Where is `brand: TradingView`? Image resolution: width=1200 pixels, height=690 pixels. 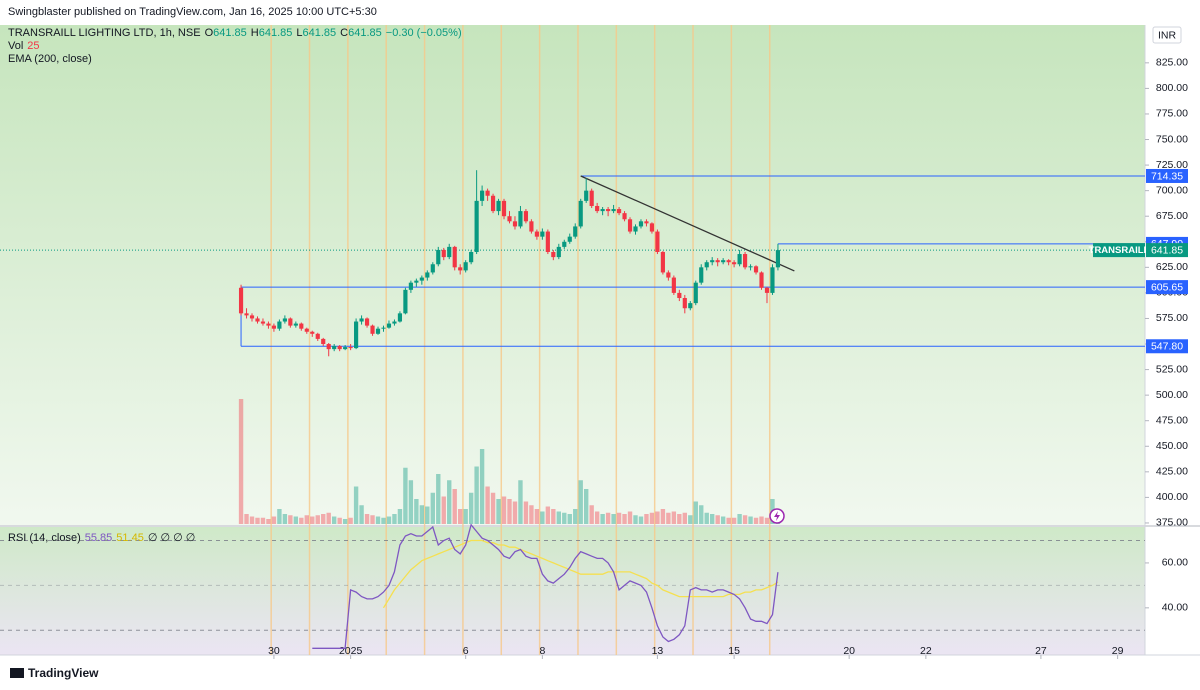 brand: TradingView is located at coordinates (63, 673).